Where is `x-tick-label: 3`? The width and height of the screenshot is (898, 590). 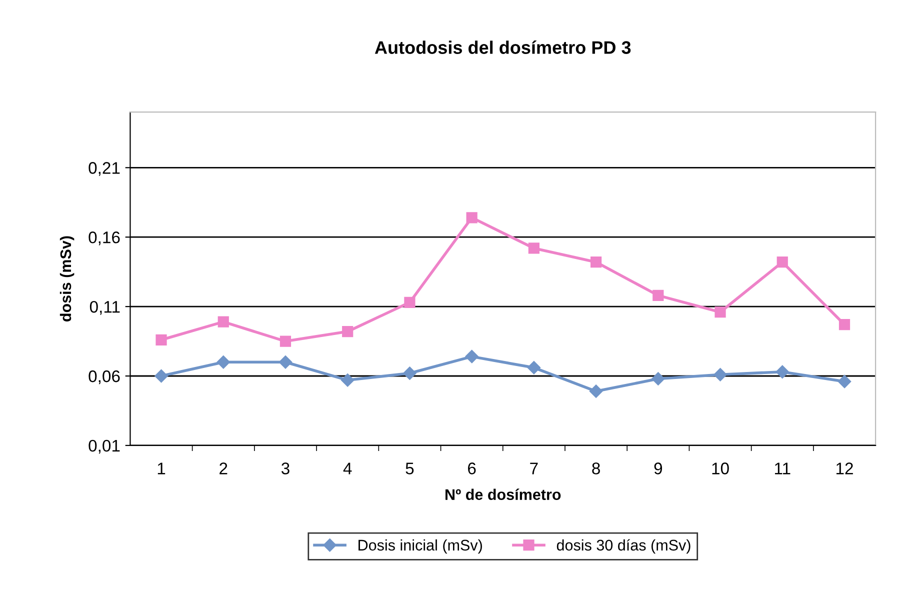 x-tick-label: 3 is located at coordinates (285, 468).